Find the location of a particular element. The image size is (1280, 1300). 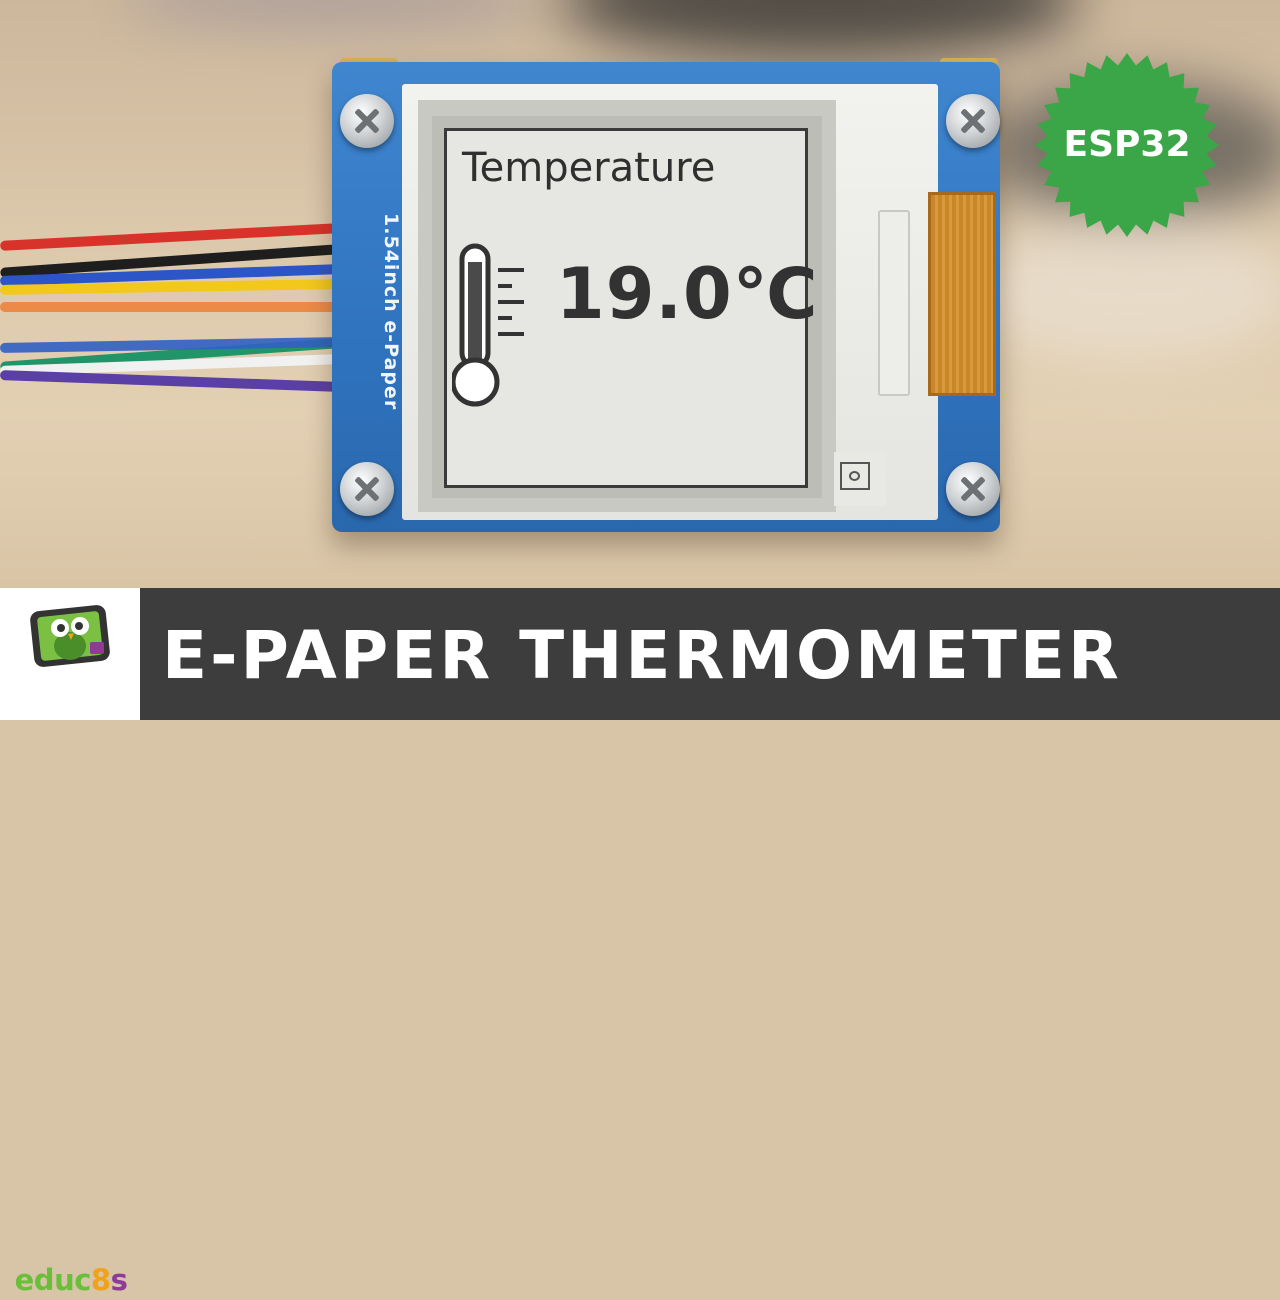

esp32-badge-label: ESP32 is located at coordinates (1127, 144).